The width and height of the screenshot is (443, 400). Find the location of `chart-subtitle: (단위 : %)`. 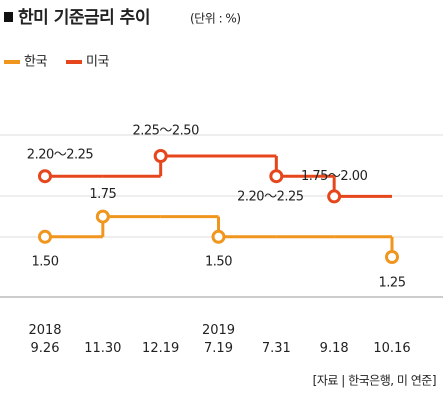

chart-subtitle: (단위 : %) is located at coordinates (215, 19).